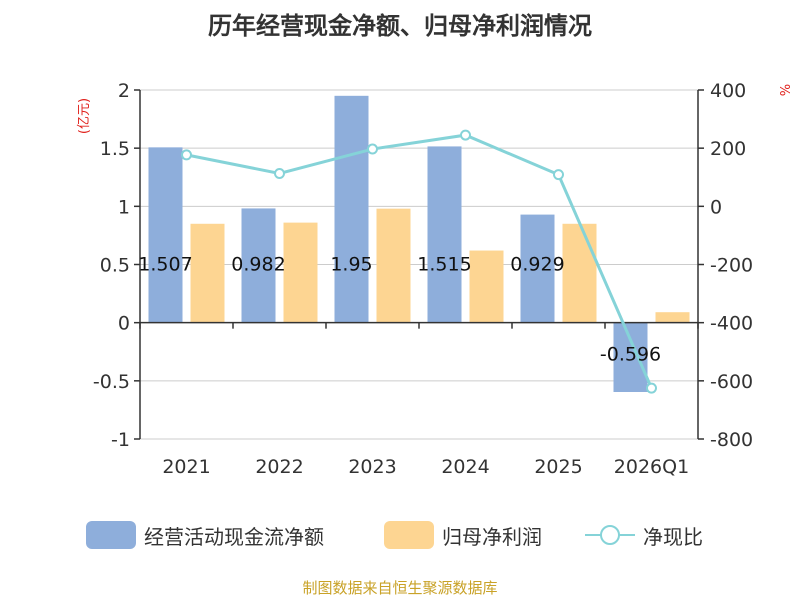 Image resolution: width=800 pixels, height=600 pixels. What do you see at coordinates (115, 266) in the screenshot?
I see `left-tick-label: 0.5` at bounding box center [115, 266].